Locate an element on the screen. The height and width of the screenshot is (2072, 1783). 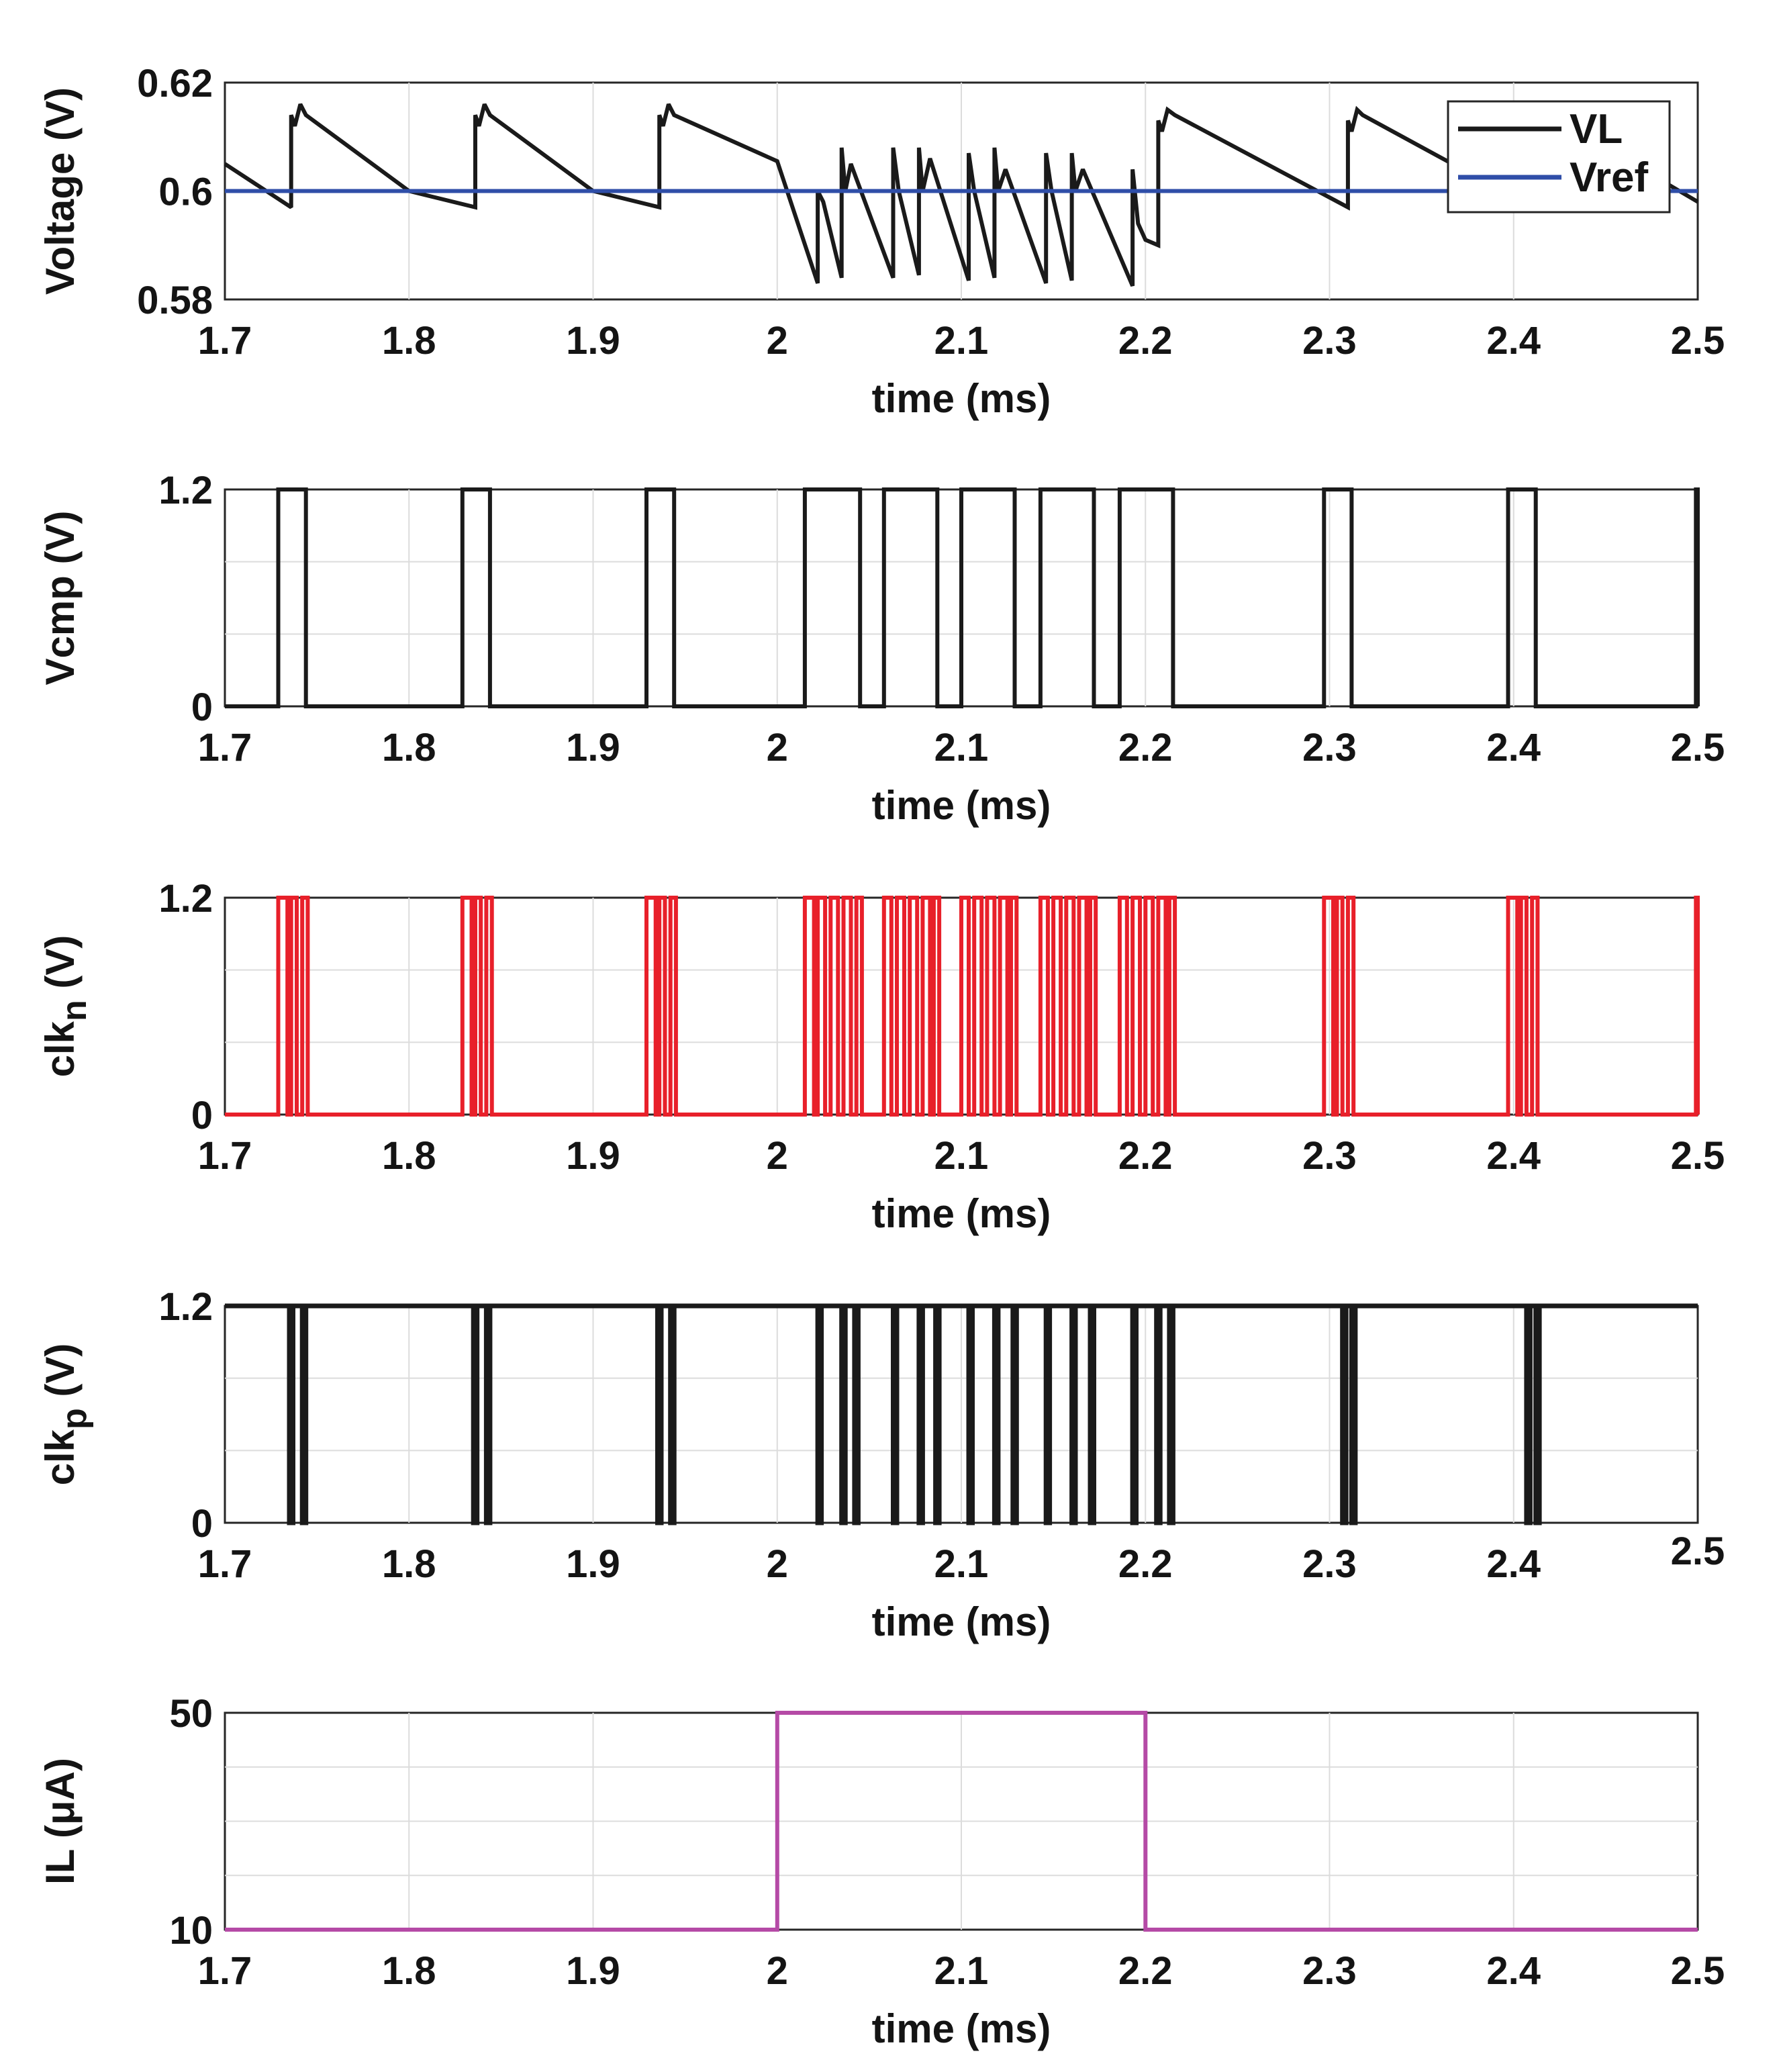
series-il-line is located at coordinates (961, 1821).